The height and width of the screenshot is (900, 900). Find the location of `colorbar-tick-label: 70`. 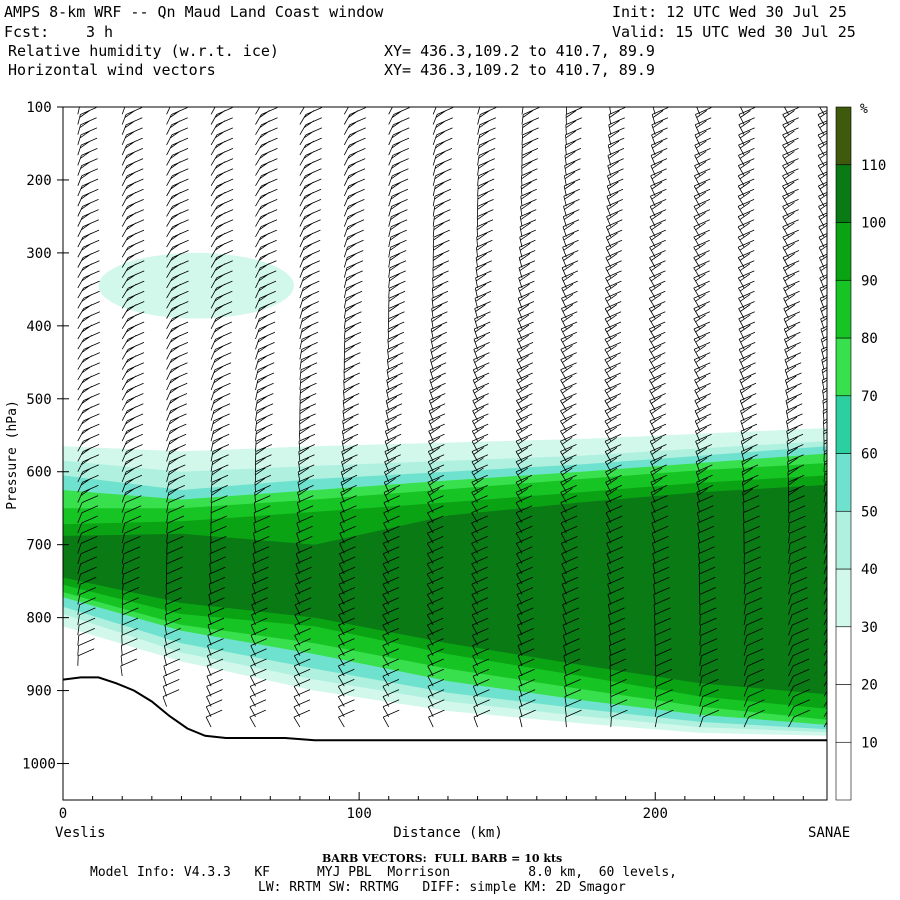

colorbar-tick-label: 70 is located at coordinates (869, 397).